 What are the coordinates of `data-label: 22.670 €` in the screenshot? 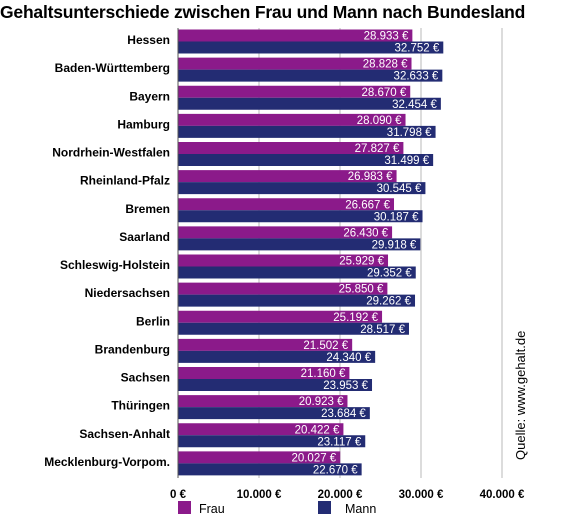 It's located at (335, 470).